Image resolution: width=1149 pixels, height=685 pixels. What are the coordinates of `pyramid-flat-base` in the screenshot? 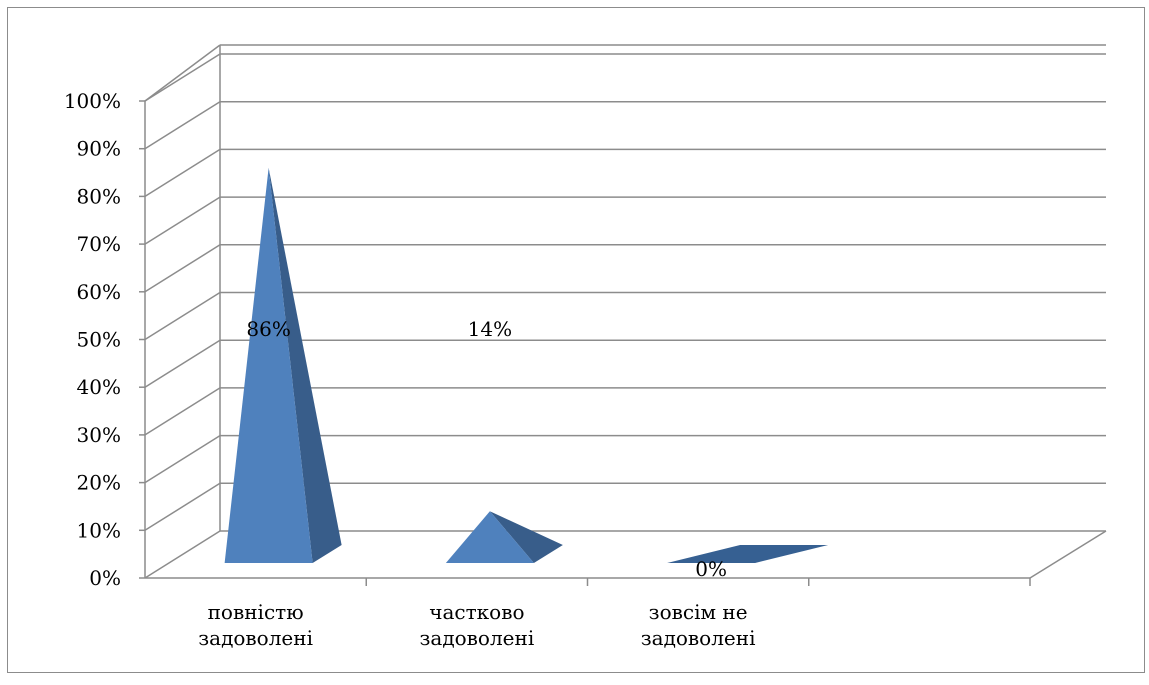 It's located at (748, 554).